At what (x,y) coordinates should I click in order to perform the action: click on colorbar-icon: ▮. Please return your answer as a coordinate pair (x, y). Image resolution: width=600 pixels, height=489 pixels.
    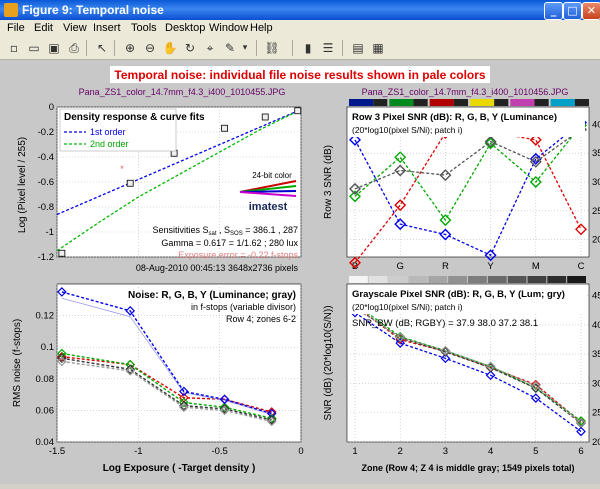
    Looking at the image, I should click on (308, 48).